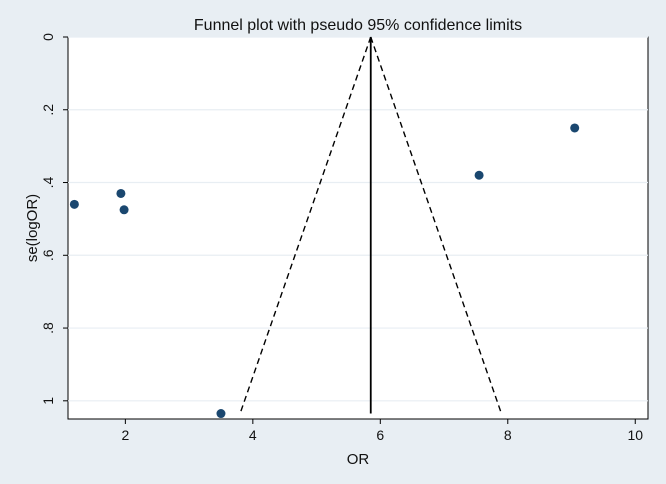  What do you see at coordinates (48, 182) in the screenshot?
I see `y-tick-label: .4` at bounding box center [48, 182].